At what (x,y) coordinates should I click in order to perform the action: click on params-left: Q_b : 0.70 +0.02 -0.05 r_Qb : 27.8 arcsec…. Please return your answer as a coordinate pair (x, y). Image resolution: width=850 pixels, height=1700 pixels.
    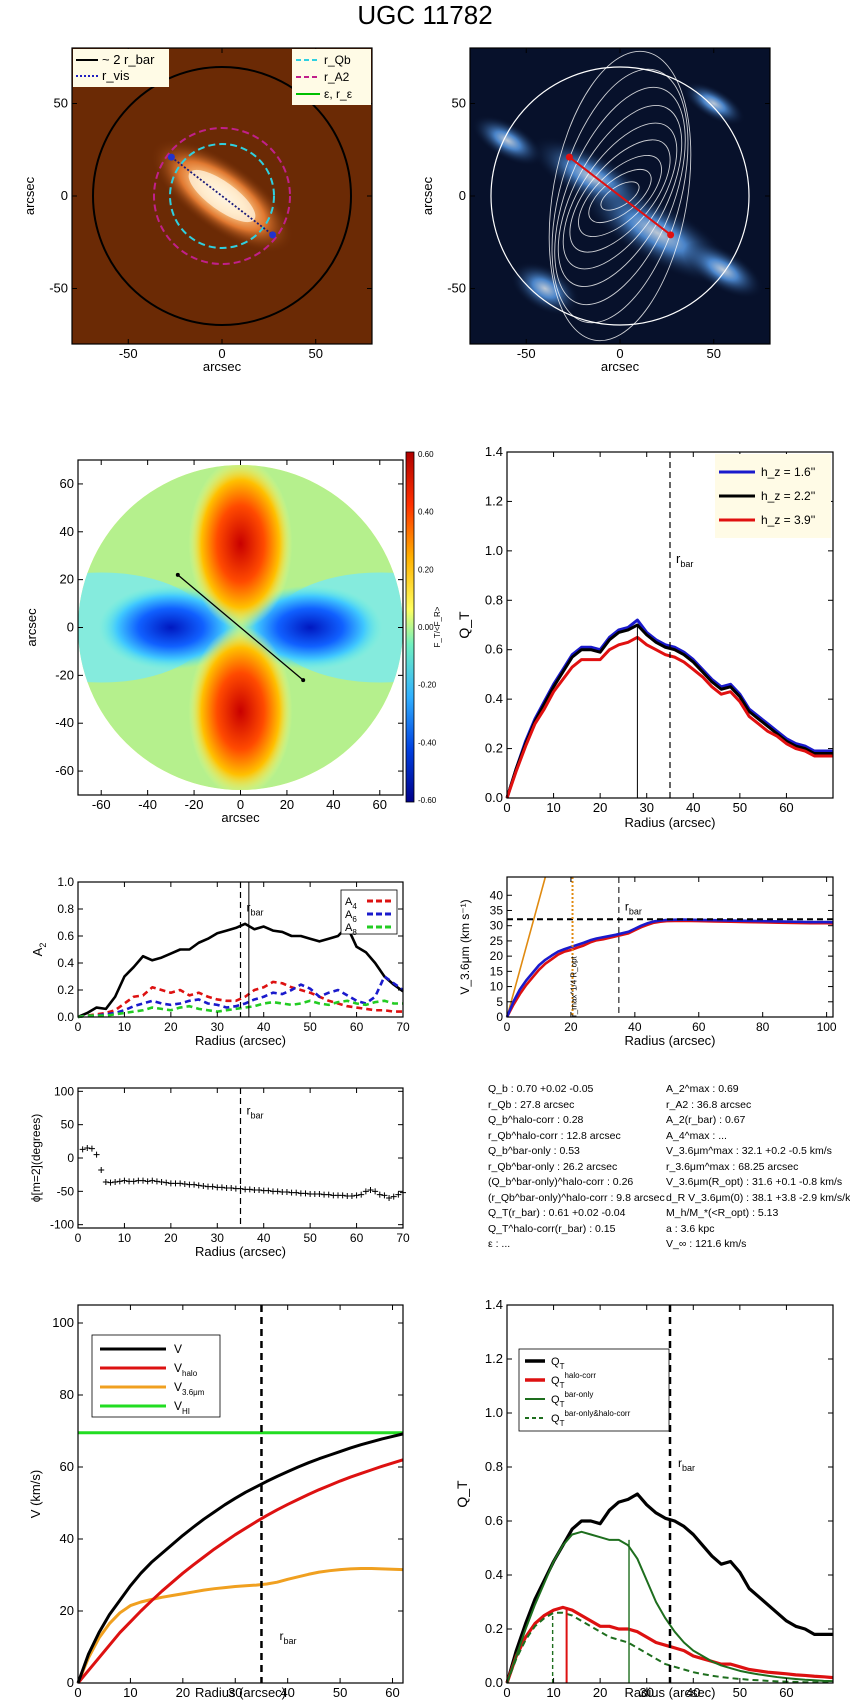
    Looking at the image, I should click on (576, 1167).